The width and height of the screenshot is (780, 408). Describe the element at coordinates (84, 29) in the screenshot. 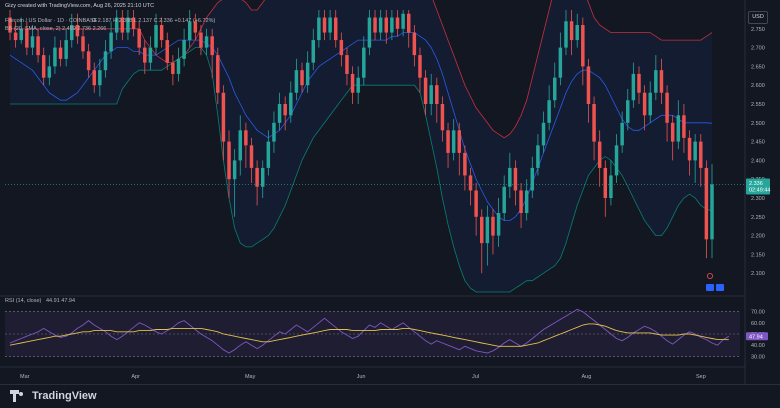

I see `bb-values: 2.499 2.736 2.266` at that location.